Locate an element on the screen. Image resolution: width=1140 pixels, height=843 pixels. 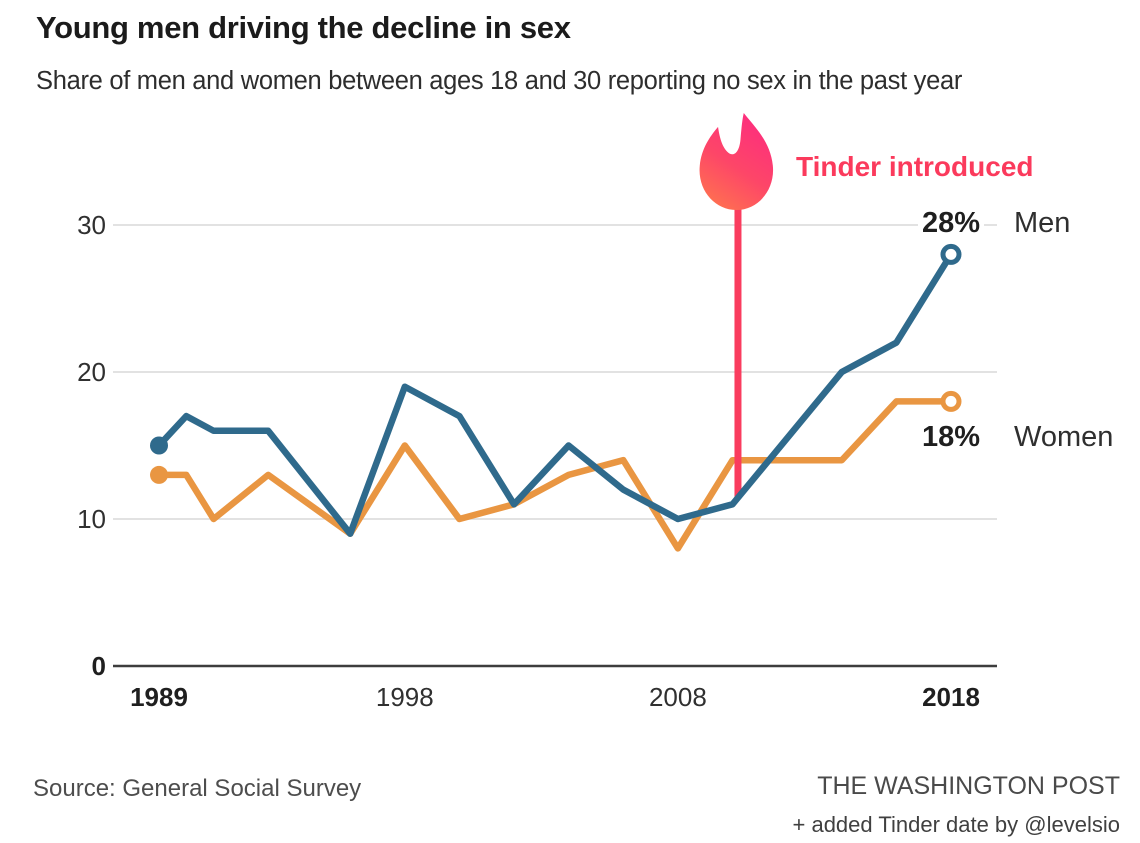
end-marker-men is located at coordinates (951, 254).